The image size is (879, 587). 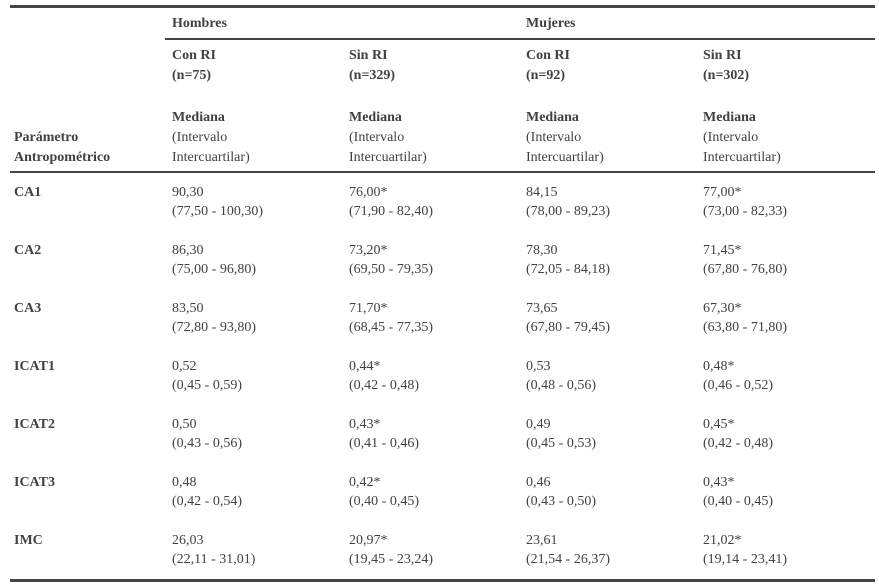 What do you see at coordinates (607, 318) in the screenshot?
I see `table-cell: 73,65 (67,80 - 79,45)` at bounding box center [607, 318].